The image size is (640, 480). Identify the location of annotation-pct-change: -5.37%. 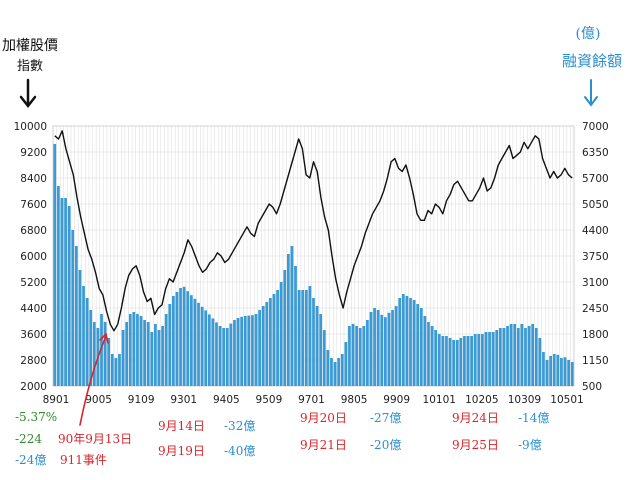
(36, 417).